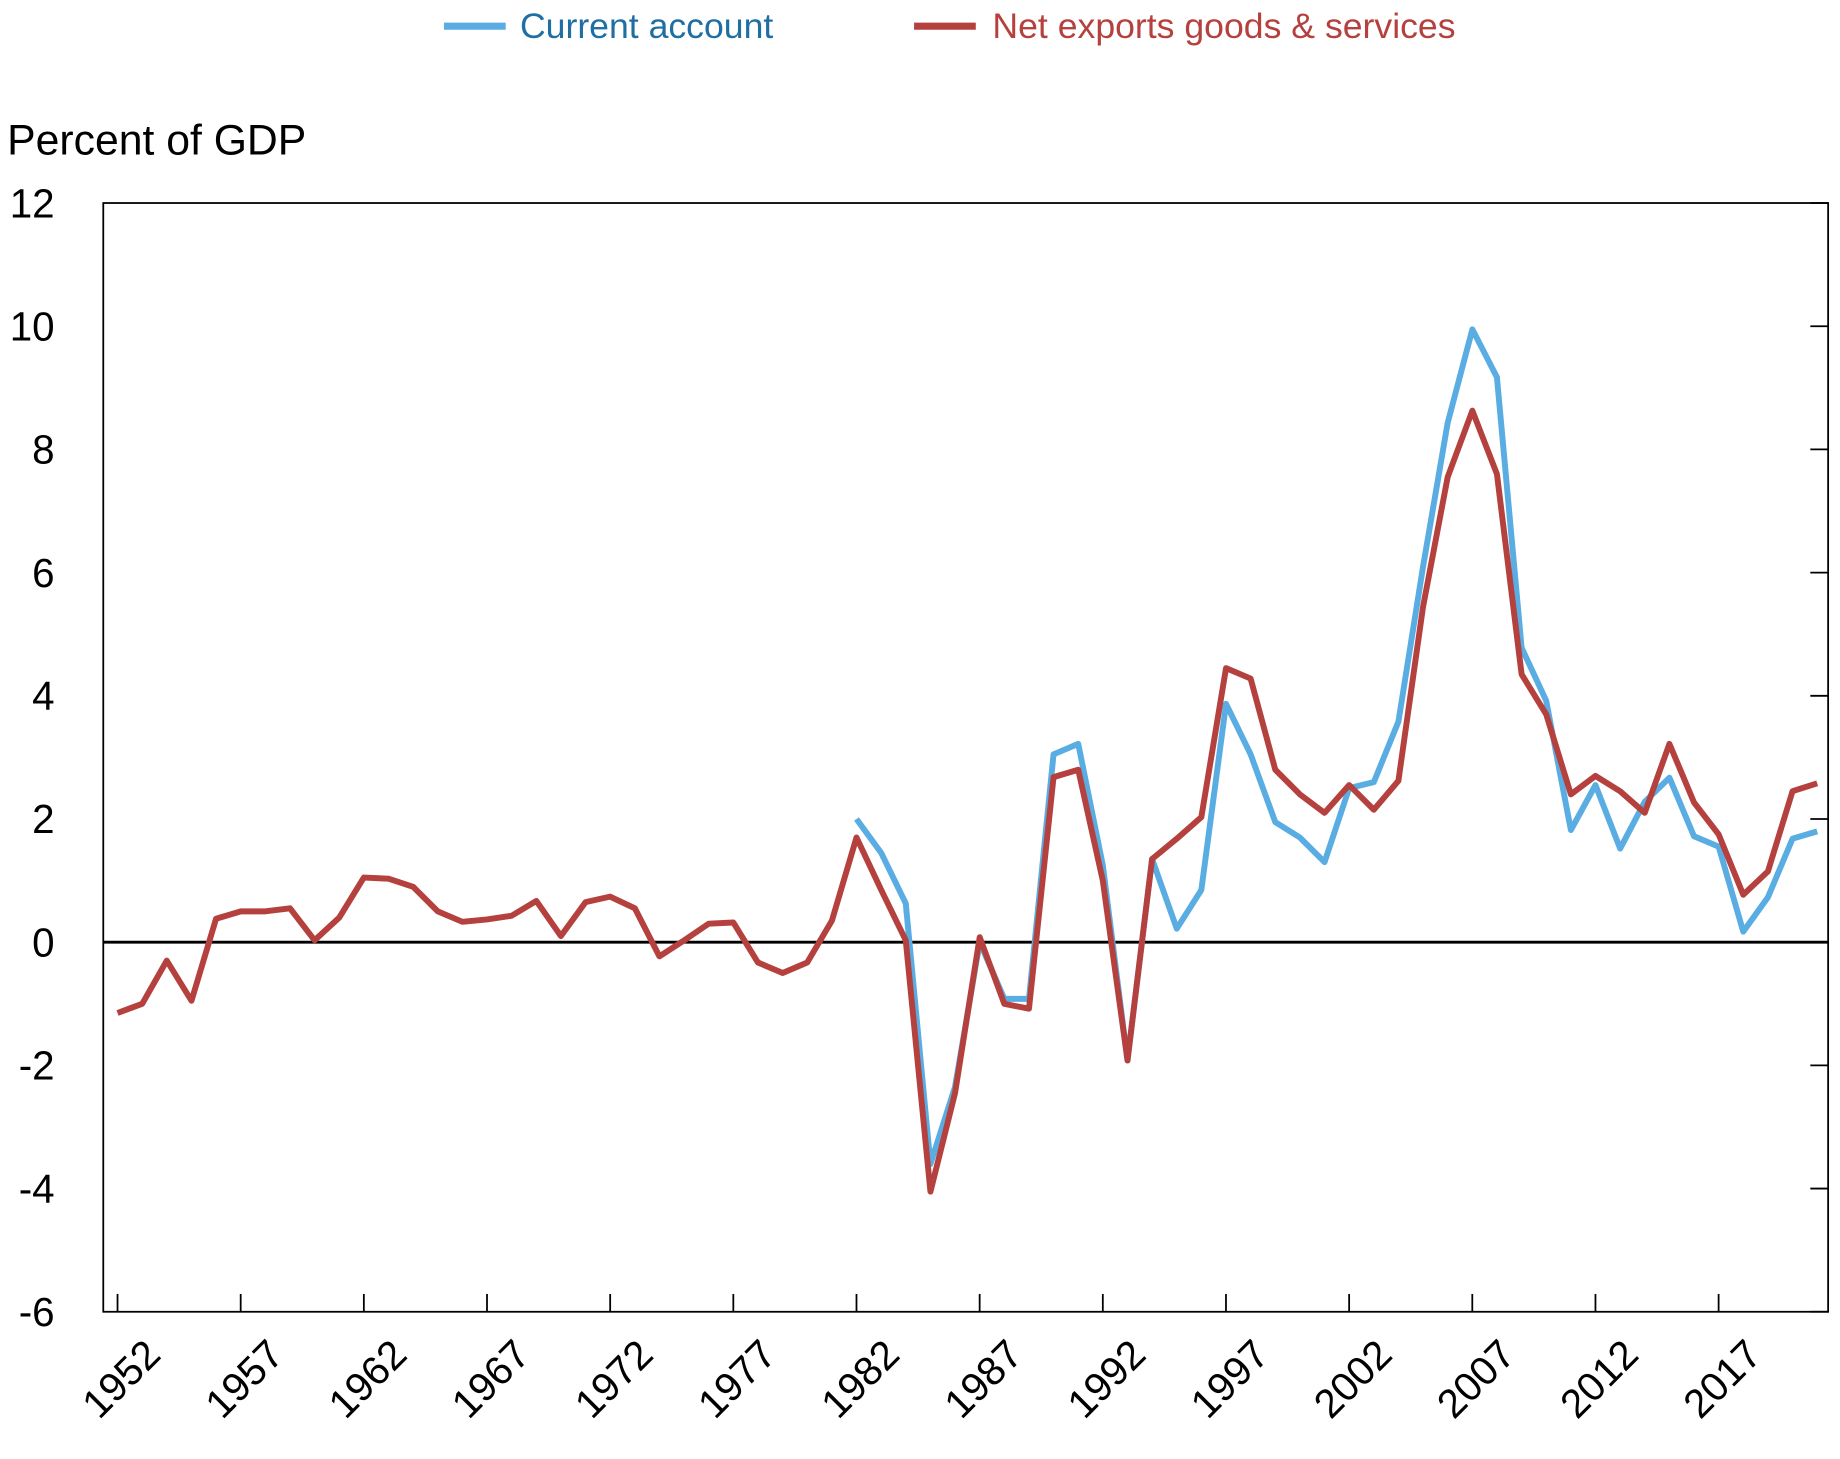 The height and width of the screenshot is (1459, 1840). I want to click on x-tick-label: 1982, so click(860, 1379).